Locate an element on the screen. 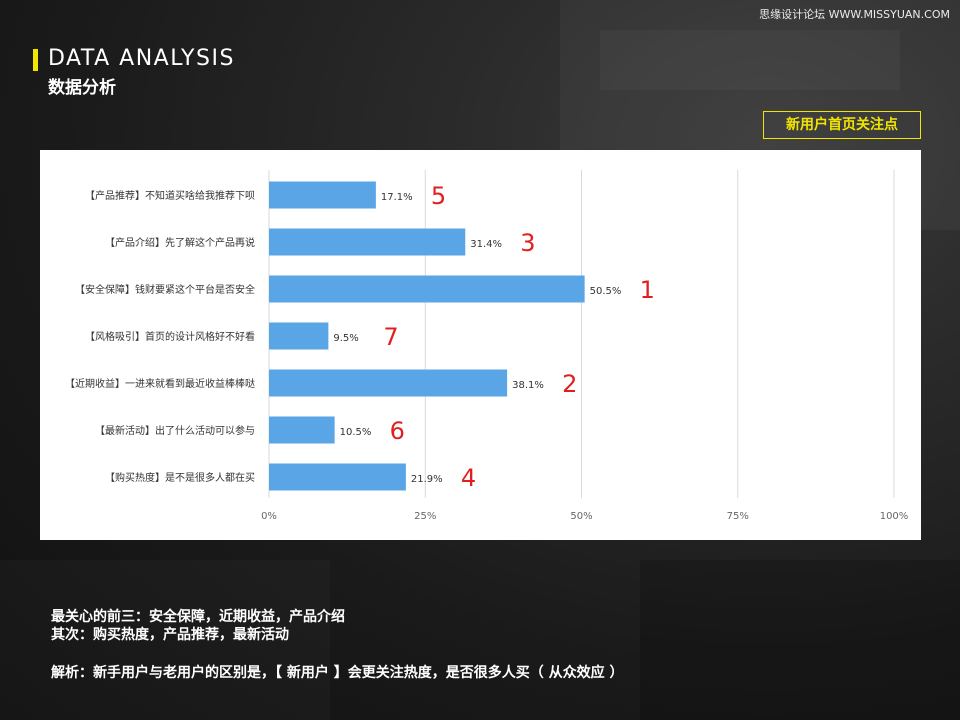 The height and width of the screenshot is (720, 960). rank-label-0: 5 is located at coordinates (438, 196).